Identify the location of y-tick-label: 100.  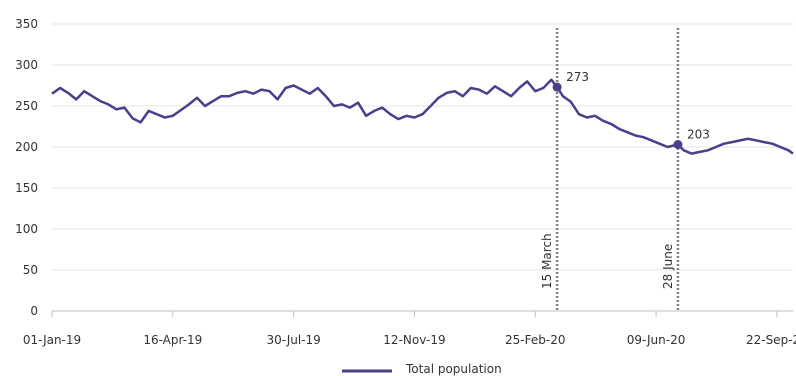
(26, 229).